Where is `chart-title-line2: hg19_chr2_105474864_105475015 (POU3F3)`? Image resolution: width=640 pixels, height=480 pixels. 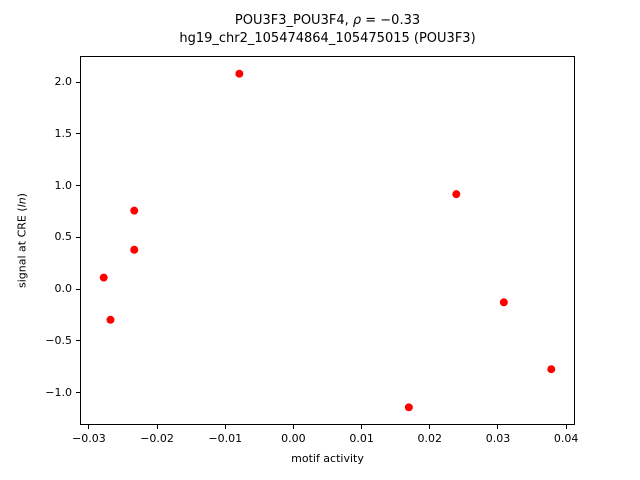 chart-title-line2: hg19_chr2_105474864_105475015 (POU3F3) is located at coordinates (327, 38).